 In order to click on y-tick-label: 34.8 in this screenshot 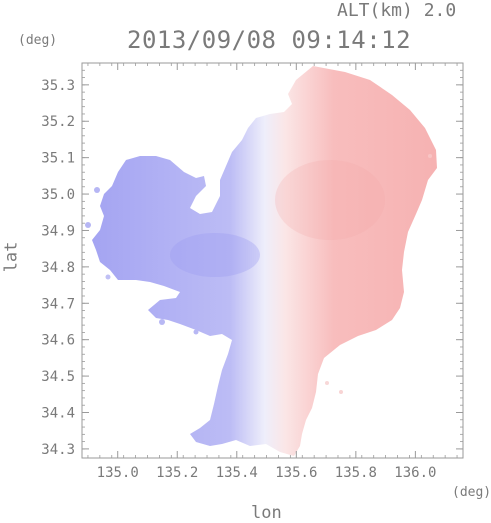, I will do `click(58, 268)`.